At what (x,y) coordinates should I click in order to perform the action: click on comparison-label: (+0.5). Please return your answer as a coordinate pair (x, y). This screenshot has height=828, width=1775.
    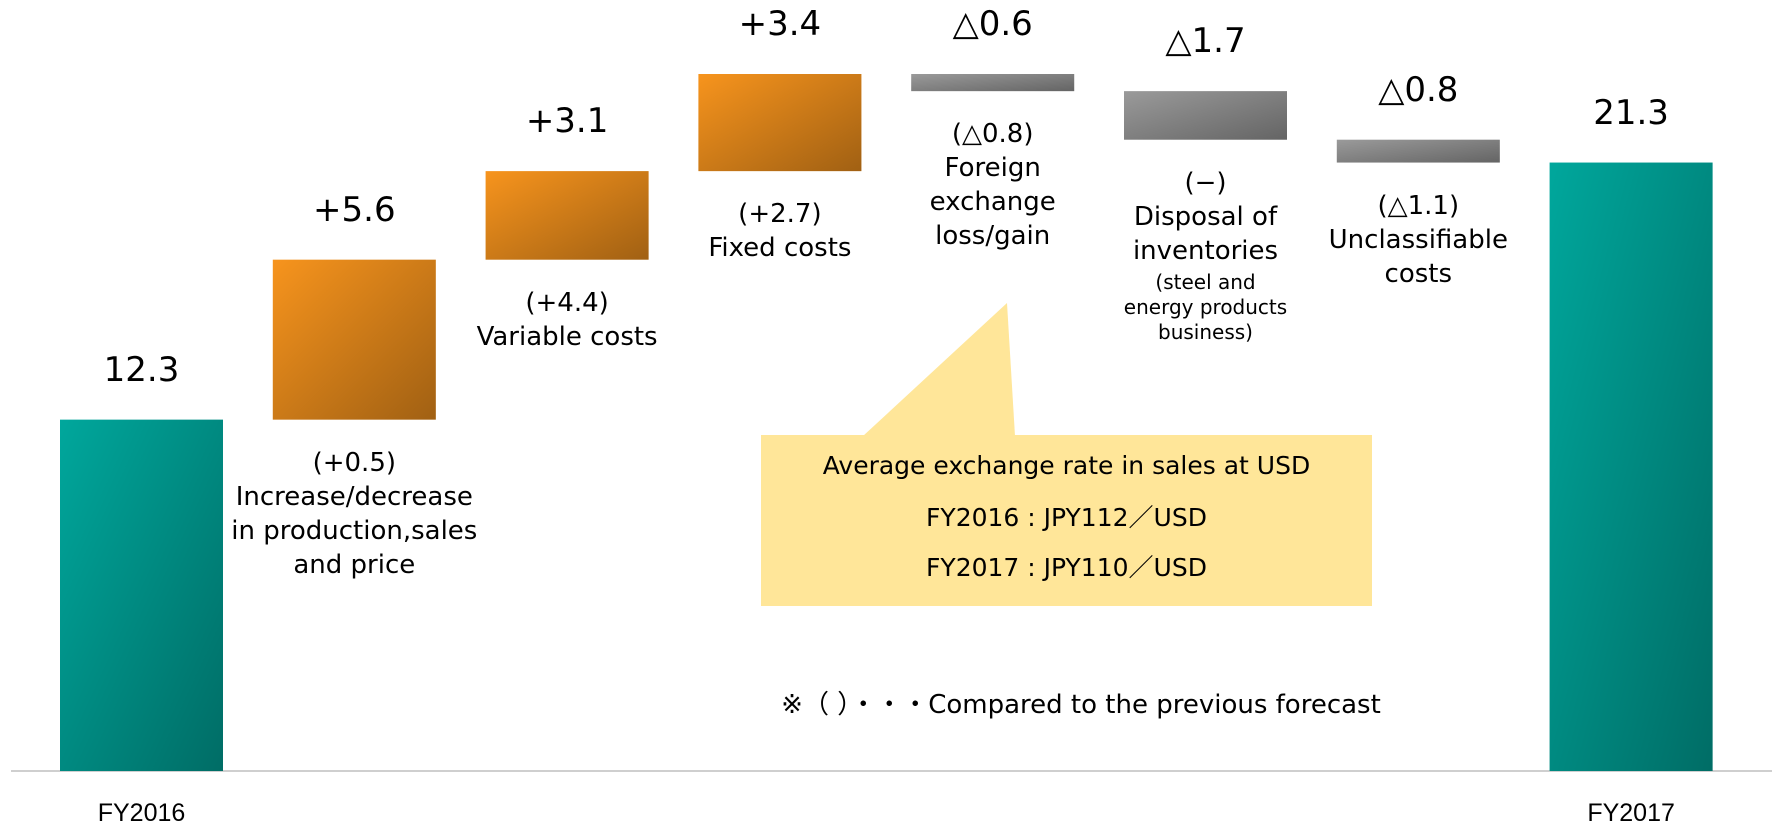
    Looking at the image, I should click on (354, 462).